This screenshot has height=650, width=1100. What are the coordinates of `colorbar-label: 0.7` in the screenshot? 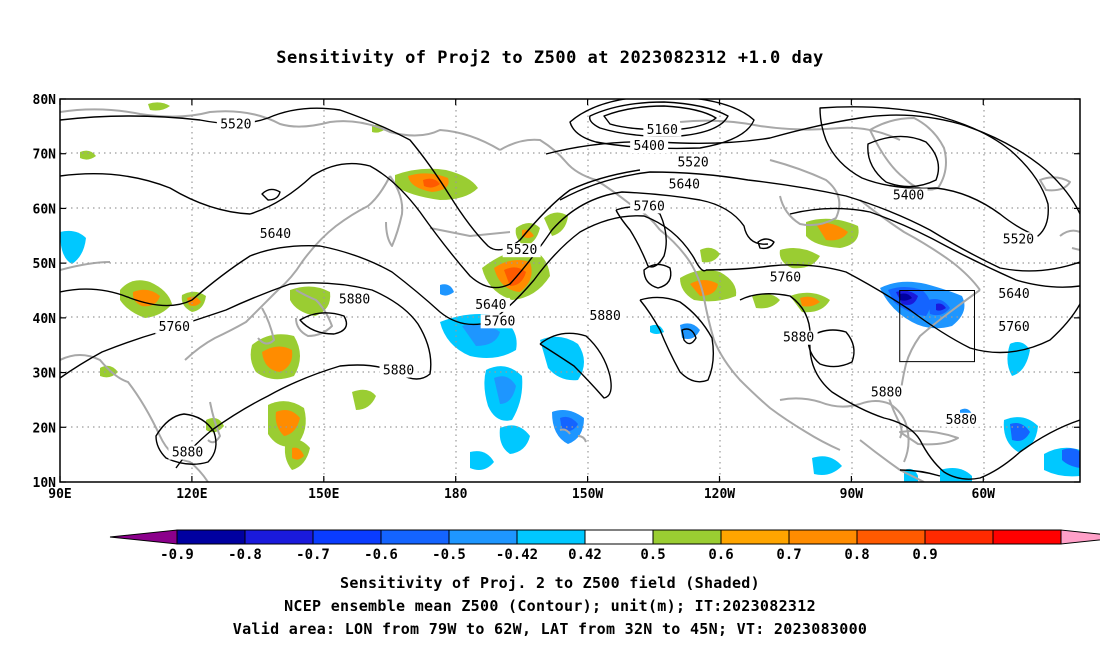 It's located at (788, 555).